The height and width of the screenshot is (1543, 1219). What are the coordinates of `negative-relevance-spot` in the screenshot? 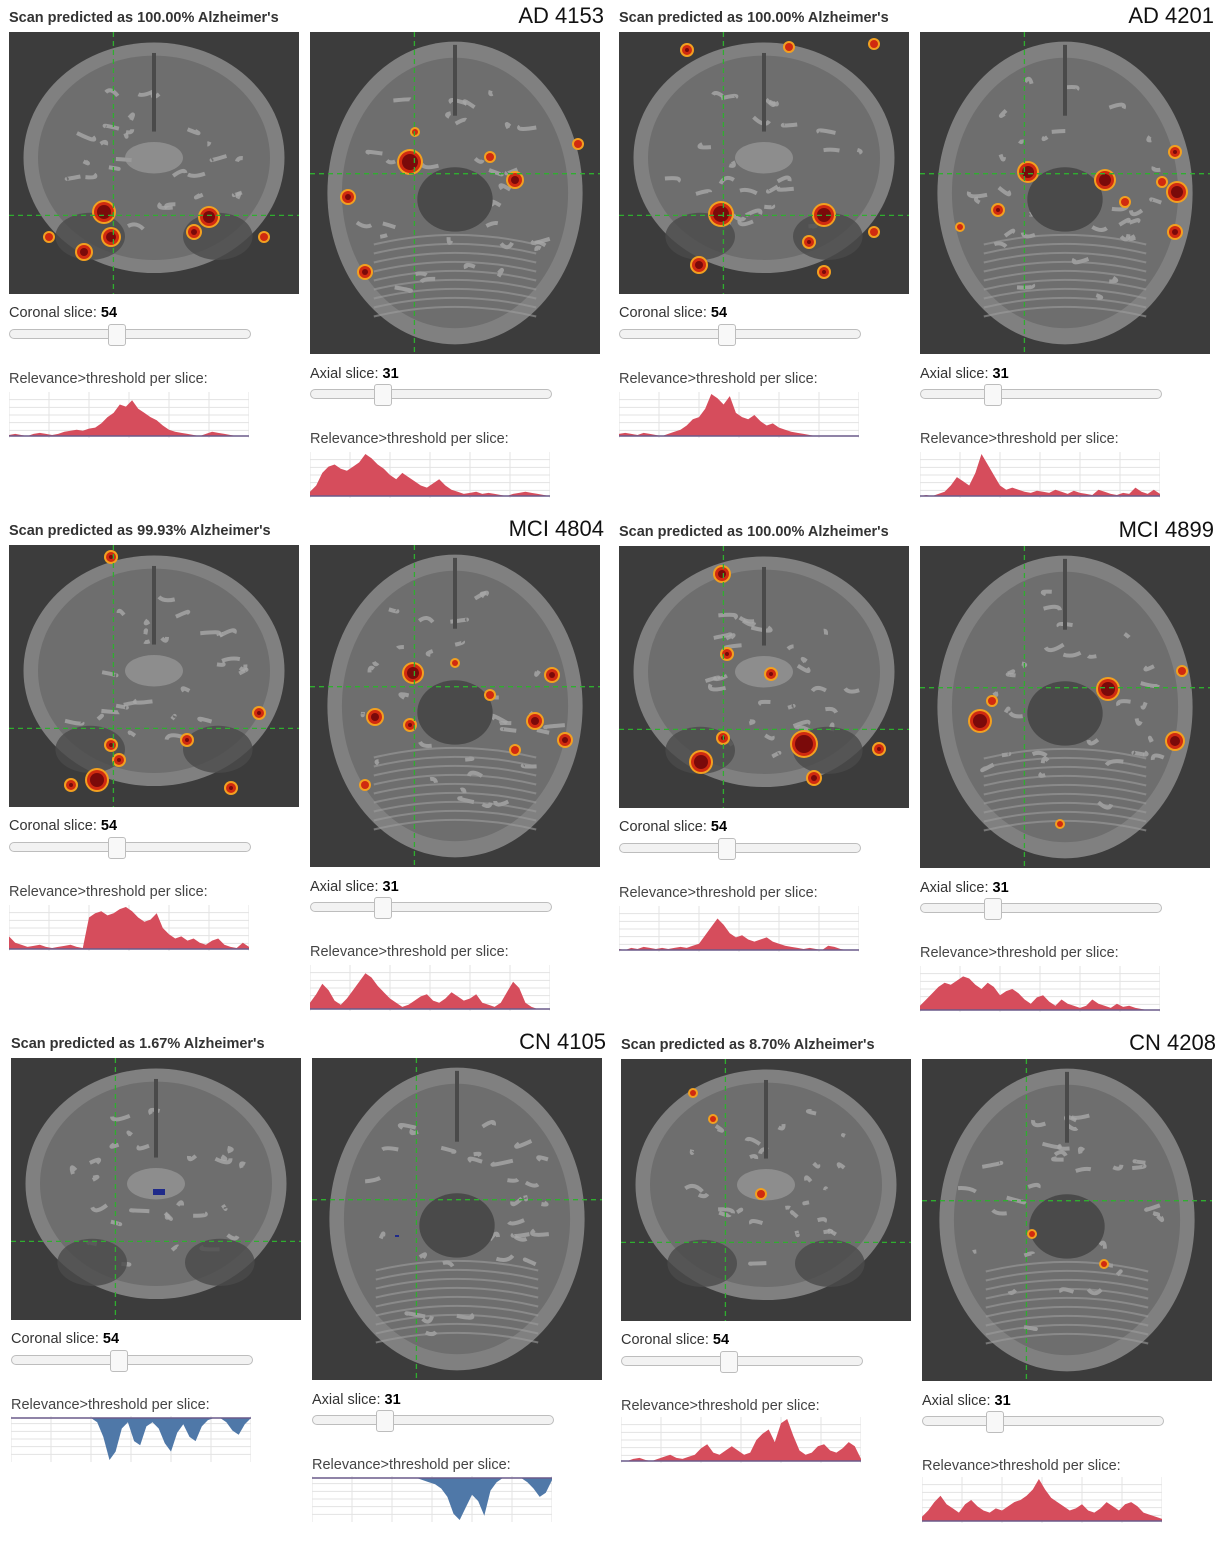 It's located at (397, 1236).